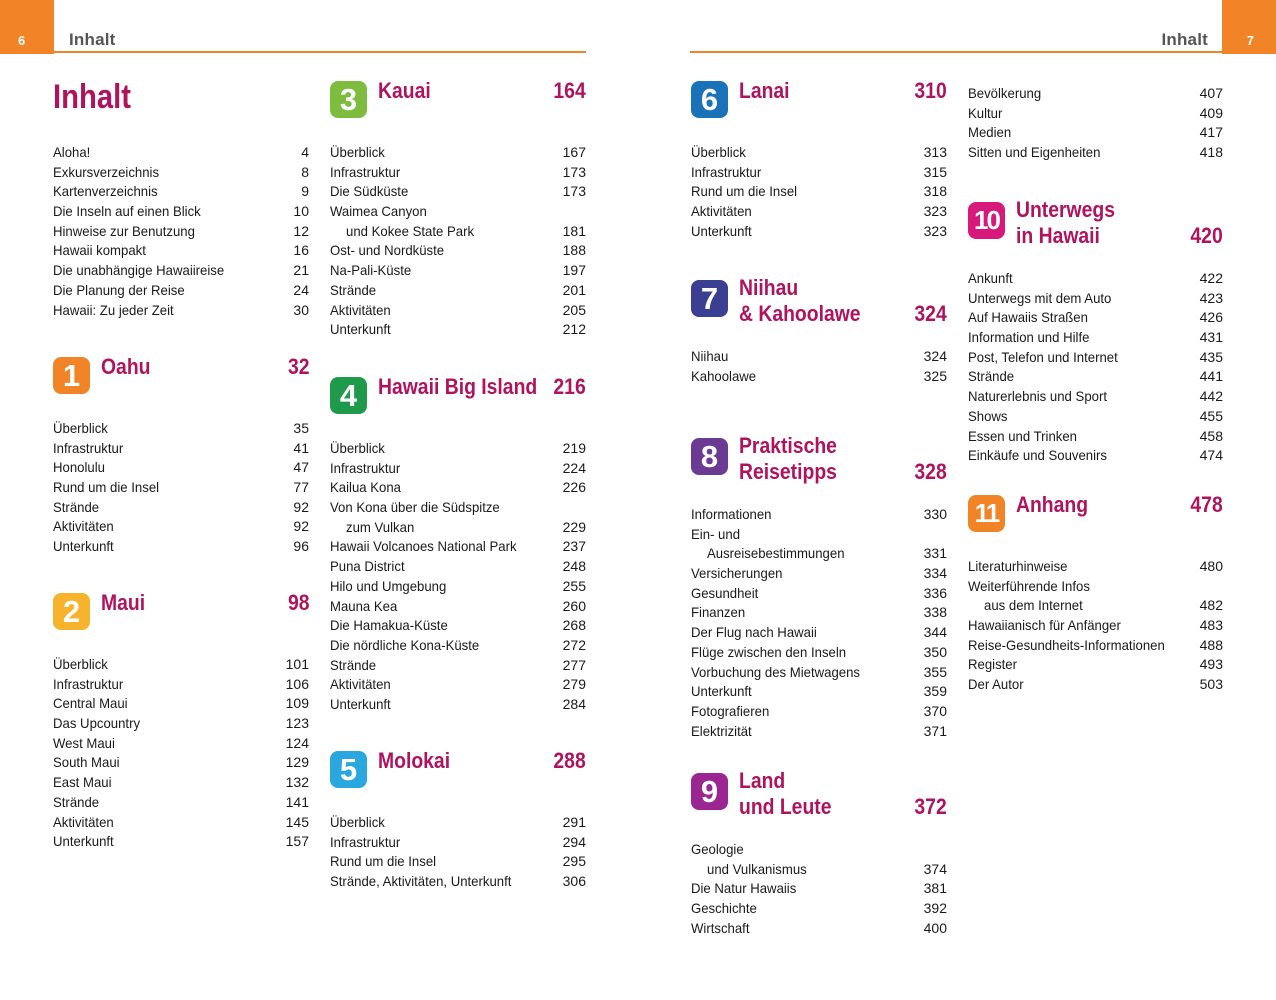 This screenshot has width=1276, height=1000. I want to click on toc-entry: Unterwegs mit dem Auto 423, so click(1095, 299).